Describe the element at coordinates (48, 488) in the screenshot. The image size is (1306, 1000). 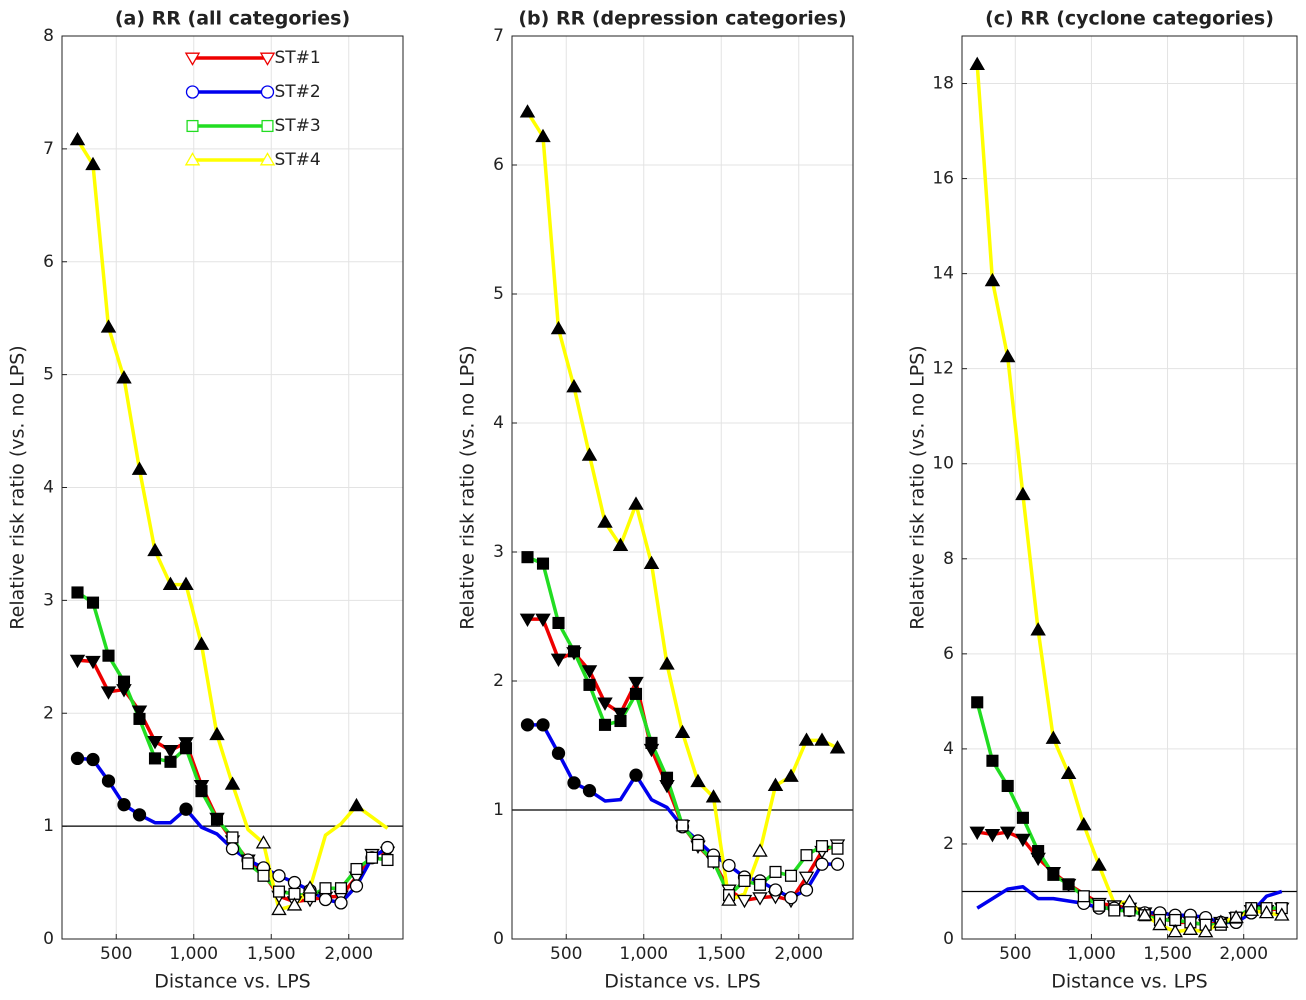
I see `y-tick-label: 4` at that location.